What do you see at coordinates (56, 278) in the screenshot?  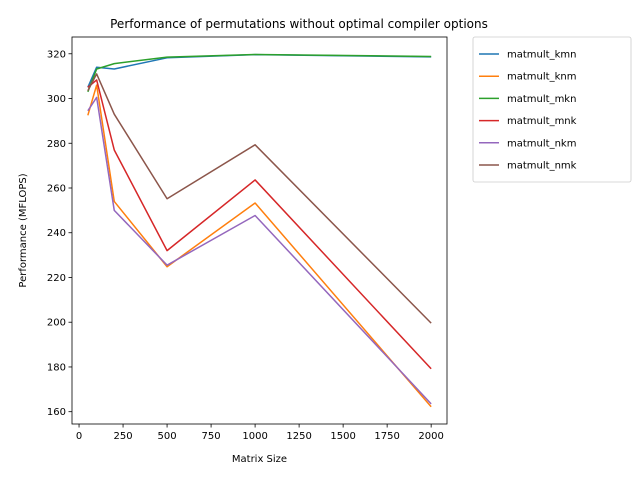 I see `y-tick-label: 220` at bounding box center [56, 278].